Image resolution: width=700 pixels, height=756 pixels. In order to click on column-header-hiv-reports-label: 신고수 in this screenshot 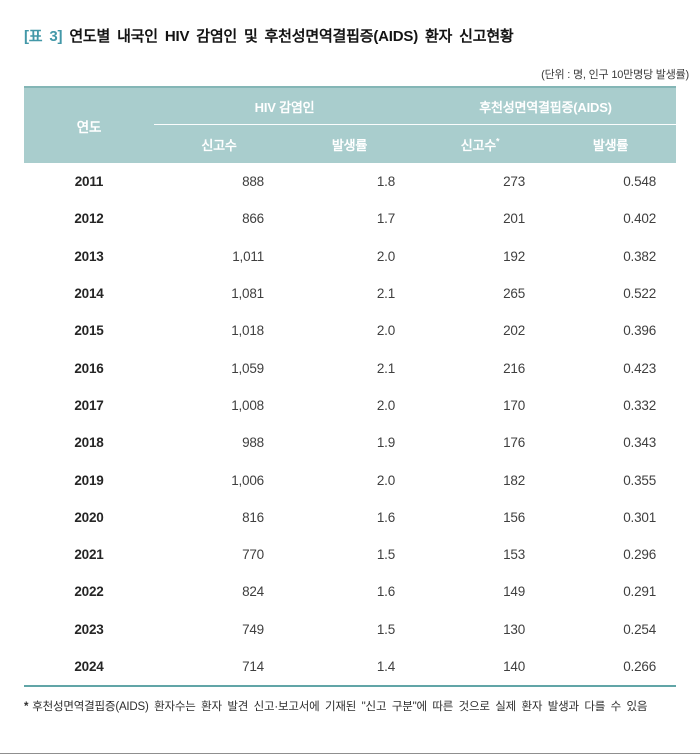, I will do `click(219, 145)`.